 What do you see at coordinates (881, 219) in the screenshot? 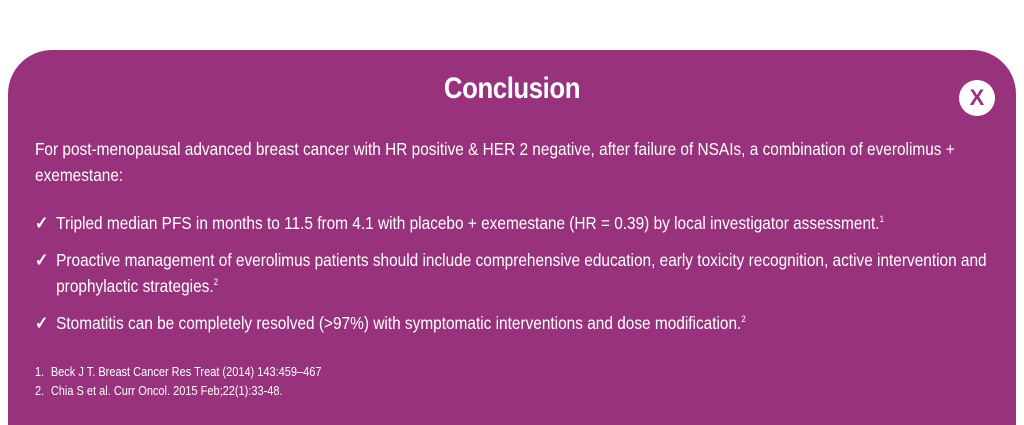
I see `reference-marker: 1` at bounding box center [881, 219].